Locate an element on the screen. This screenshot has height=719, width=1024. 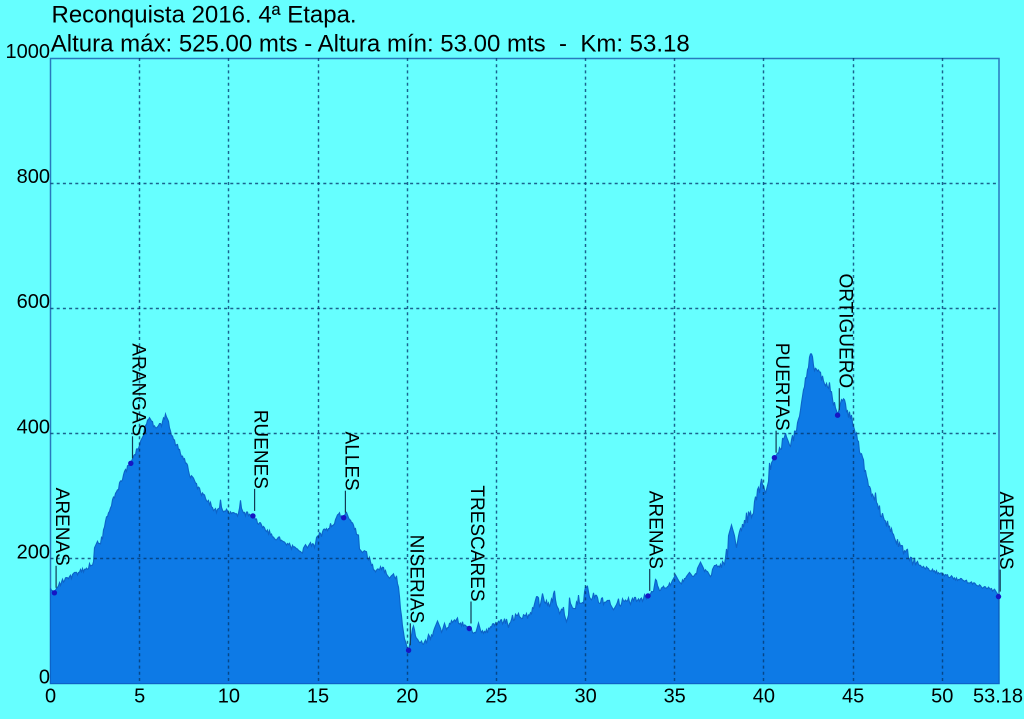
svg-text: Reconquista 2016. 4ª Etapa. is located at coordinates (204, 15).